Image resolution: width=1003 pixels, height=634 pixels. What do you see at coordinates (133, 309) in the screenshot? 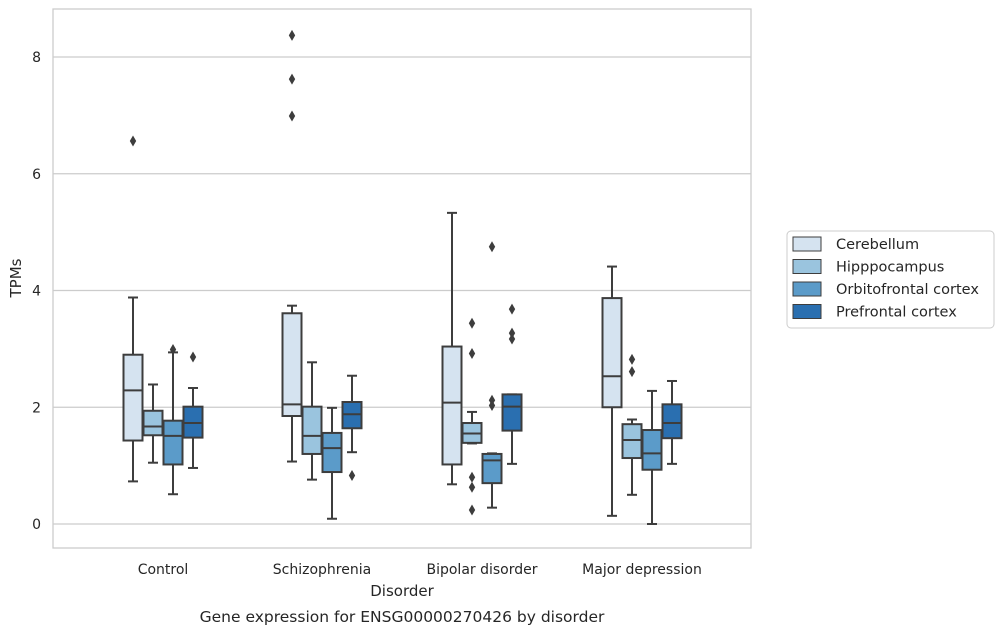
I see `box-cerebellum-control` at bounding box center [133, 309].